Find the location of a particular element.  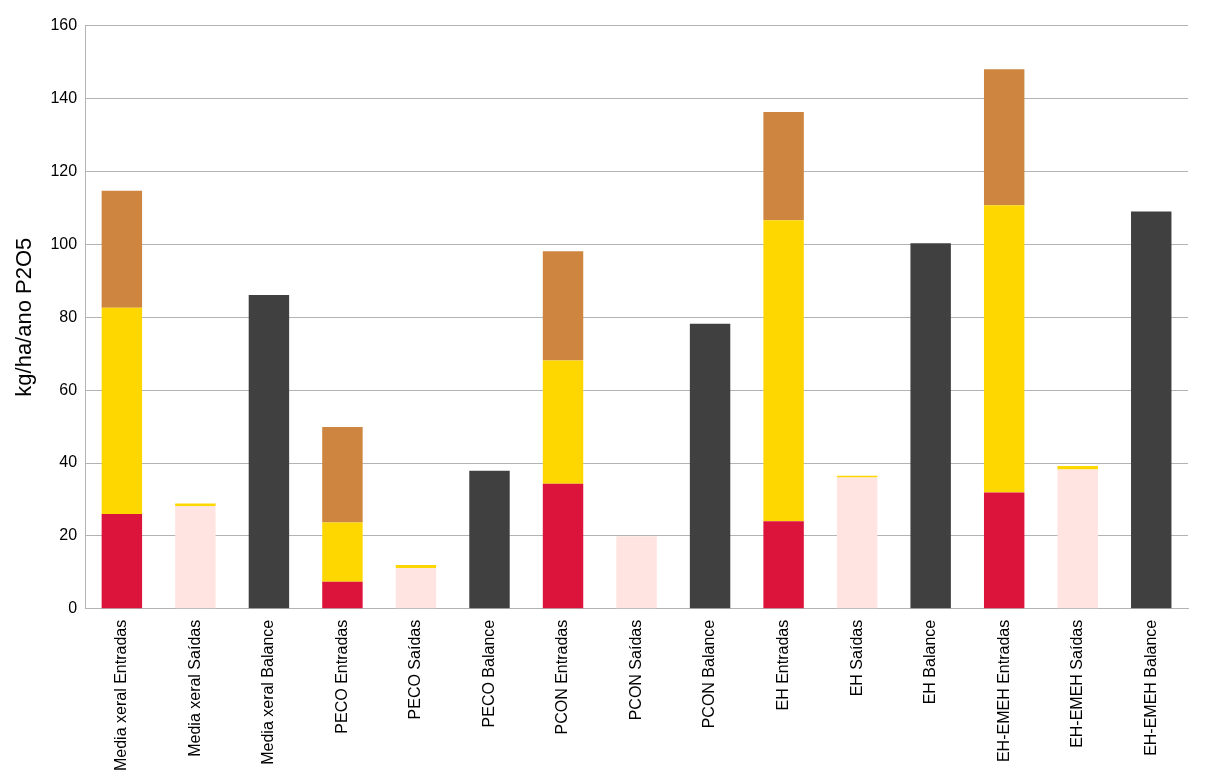

y-tick-label: 20 is located at coordinates (68, 535).